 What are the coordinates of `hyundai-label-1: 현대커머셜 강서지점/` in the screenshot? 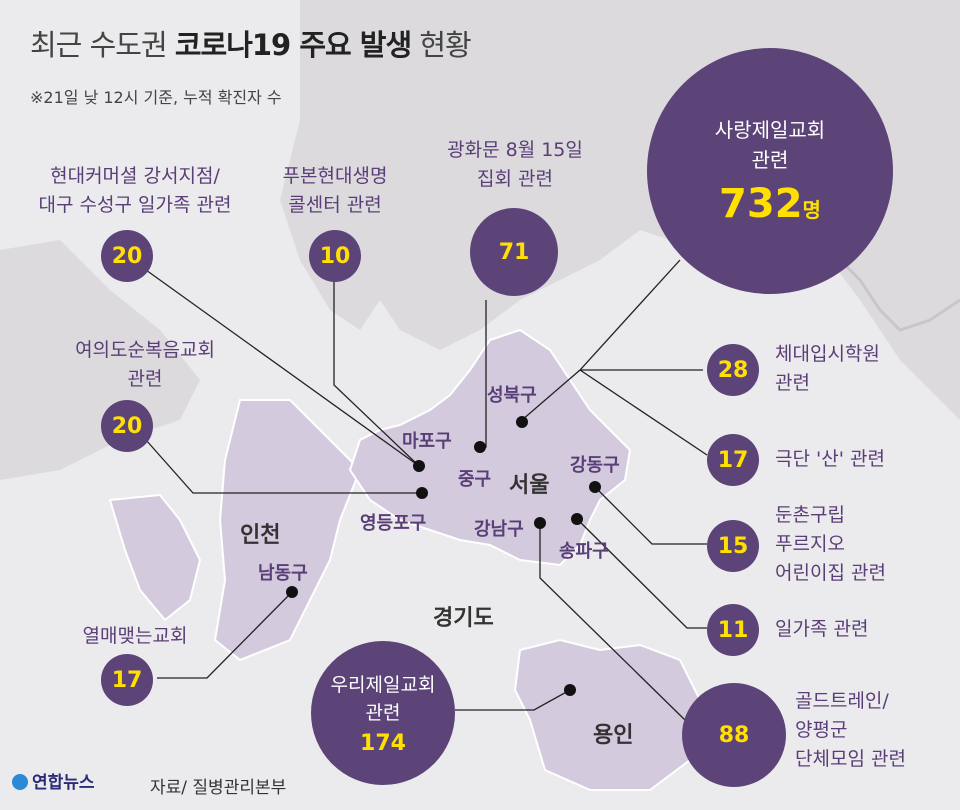 It's located at (135, 176).